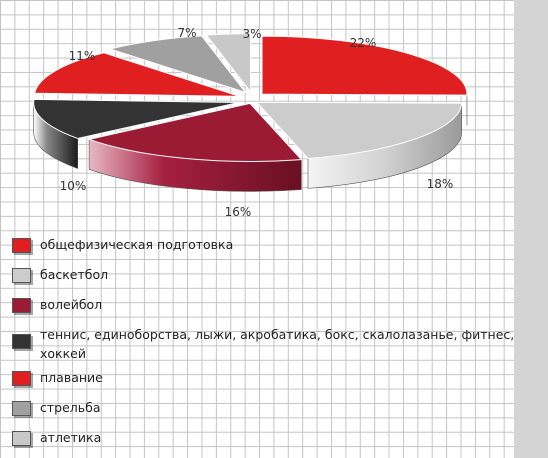  Describe the element at coordinates (279, 382) in the screenshot. I see `legend-item: плавание` at that location.